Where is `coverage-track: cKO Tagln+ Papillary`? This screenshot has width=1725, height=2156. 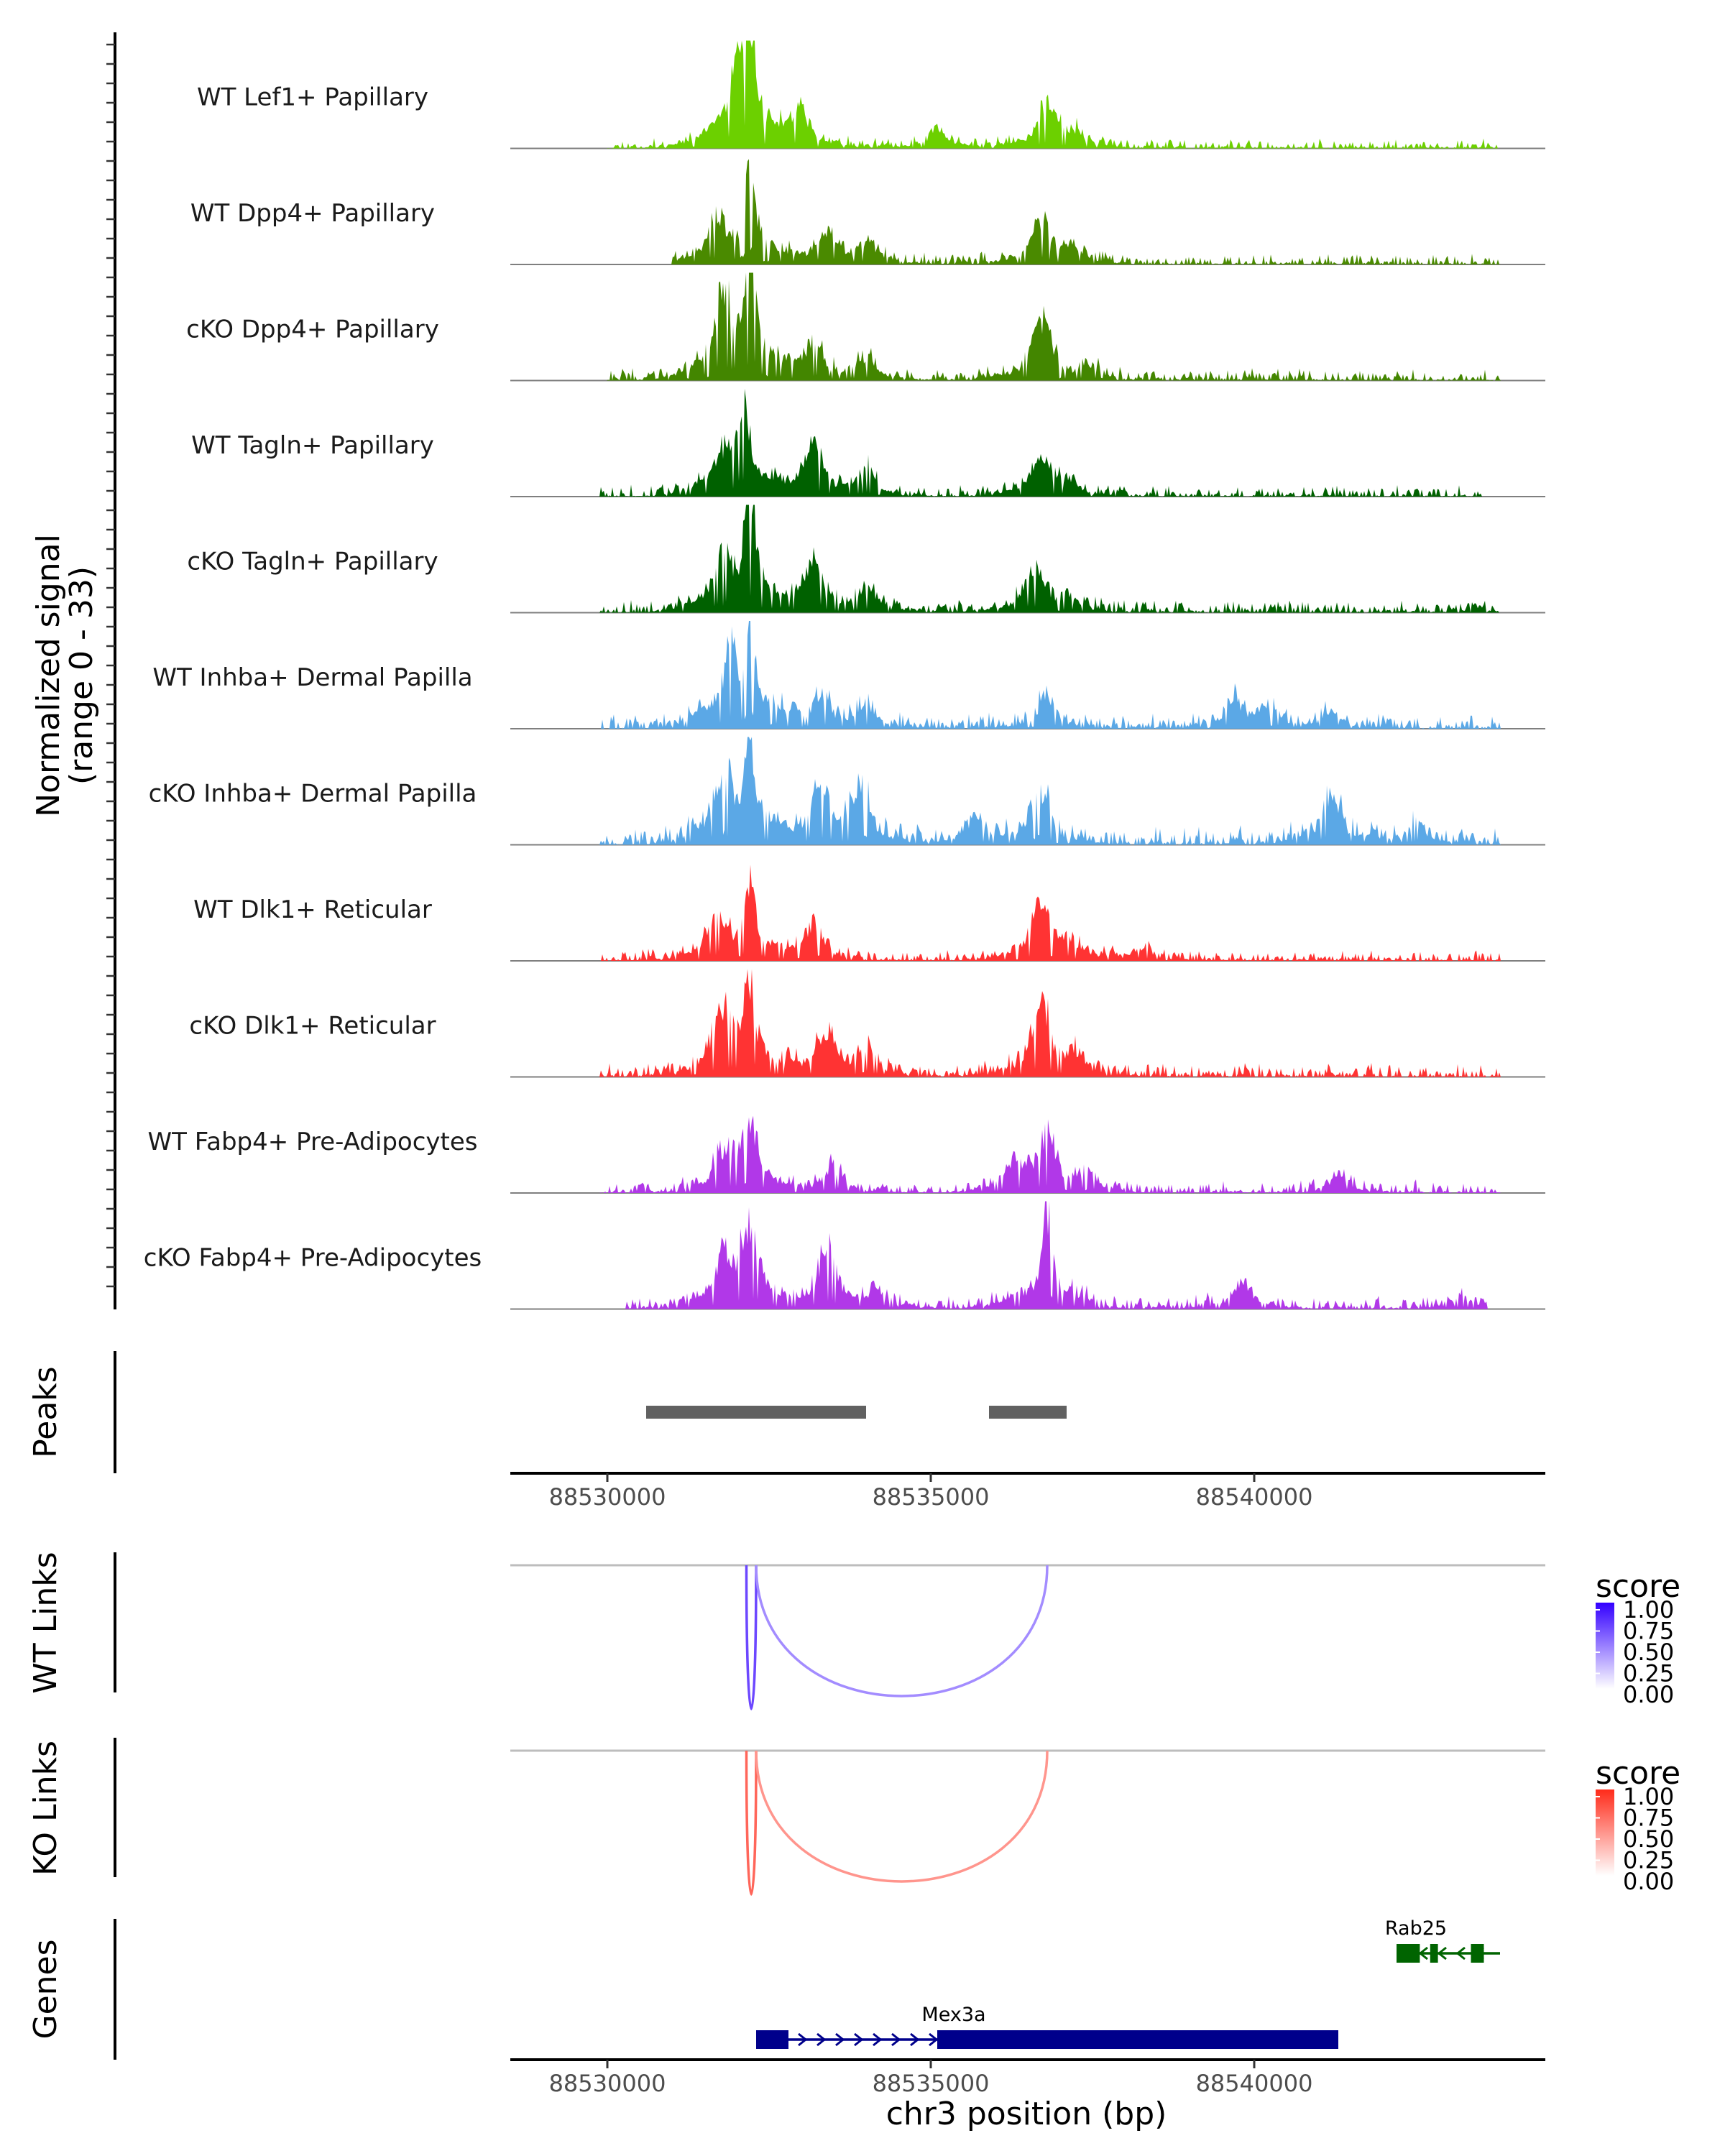 coverage-track: cKO Tagln+ Papillary is located at coordinates (866, 560).